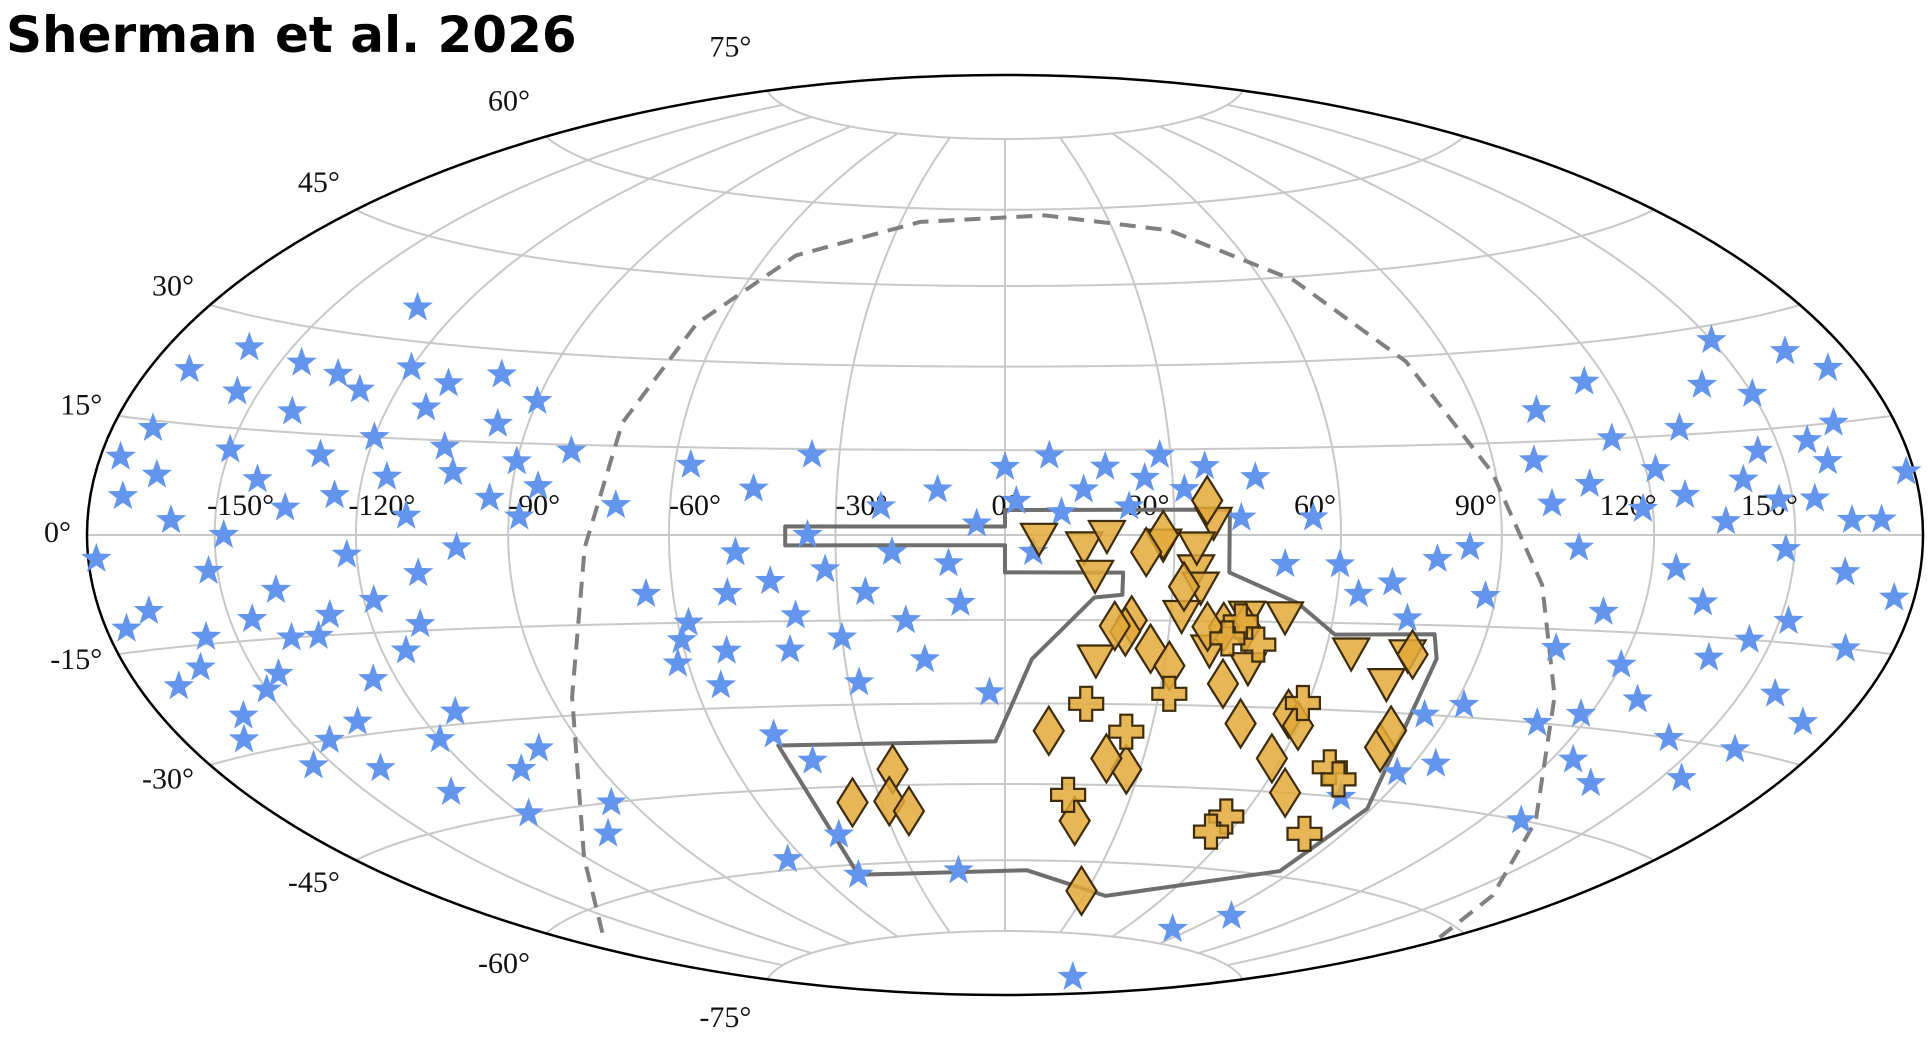 This screenshot has height=1062, width=1928. What do you see at coordinates (81, 405) in the screenshot?
I see `y-tick-label: 15°` at bounding box center [81, 405].